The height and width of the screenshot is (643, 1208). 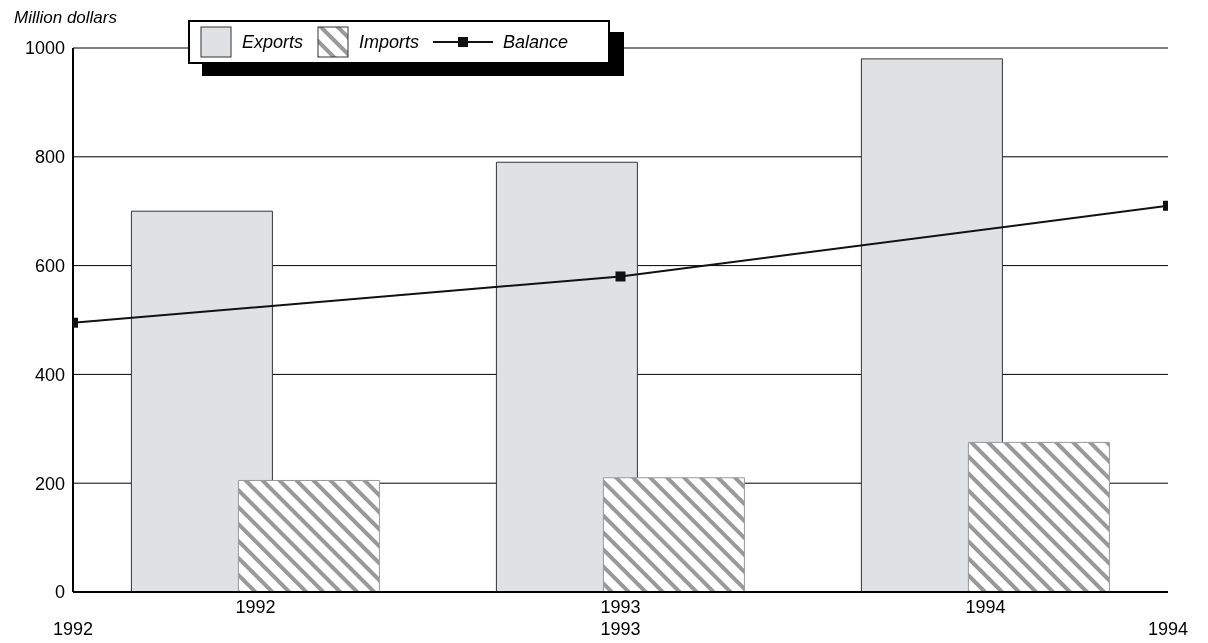 I want to click on y-tick-label: 400, so click(x=49, y=374).